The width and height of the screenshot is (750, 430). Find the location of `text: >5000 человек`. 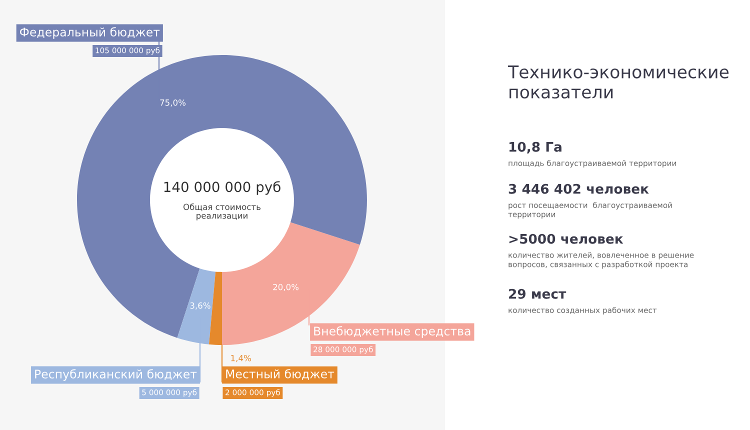

text: >5000 человек is located at coordinates (566, 239).